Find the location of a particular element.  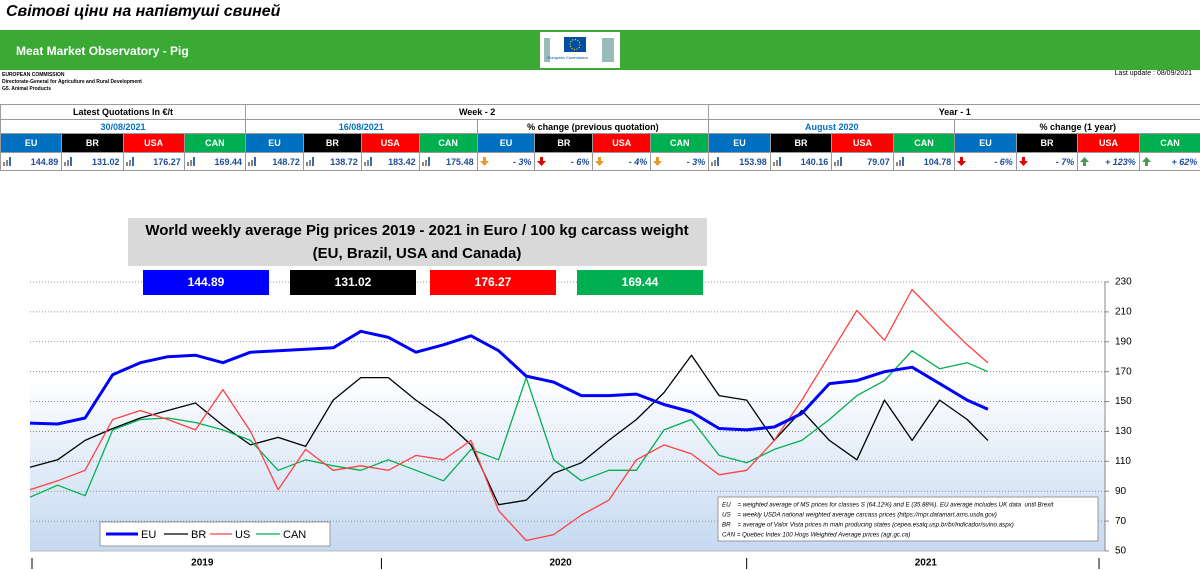

value-text: - 4% is located at coordinates (638, 161).